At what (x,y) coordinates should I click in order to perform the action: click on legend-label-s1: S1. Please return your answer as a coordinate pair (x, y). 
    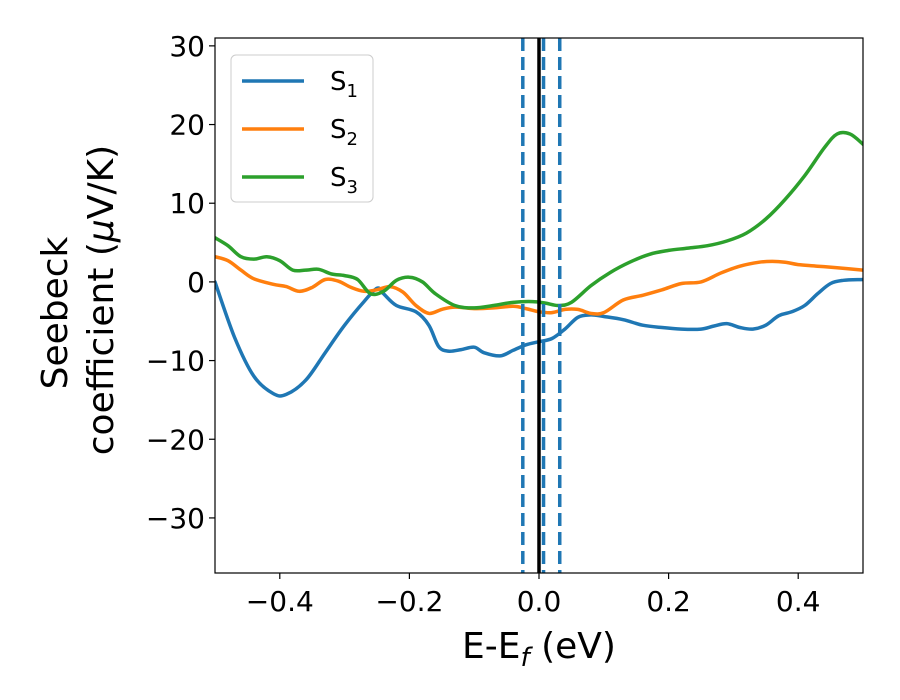
    Looking at the image, I should click on (344, 84).